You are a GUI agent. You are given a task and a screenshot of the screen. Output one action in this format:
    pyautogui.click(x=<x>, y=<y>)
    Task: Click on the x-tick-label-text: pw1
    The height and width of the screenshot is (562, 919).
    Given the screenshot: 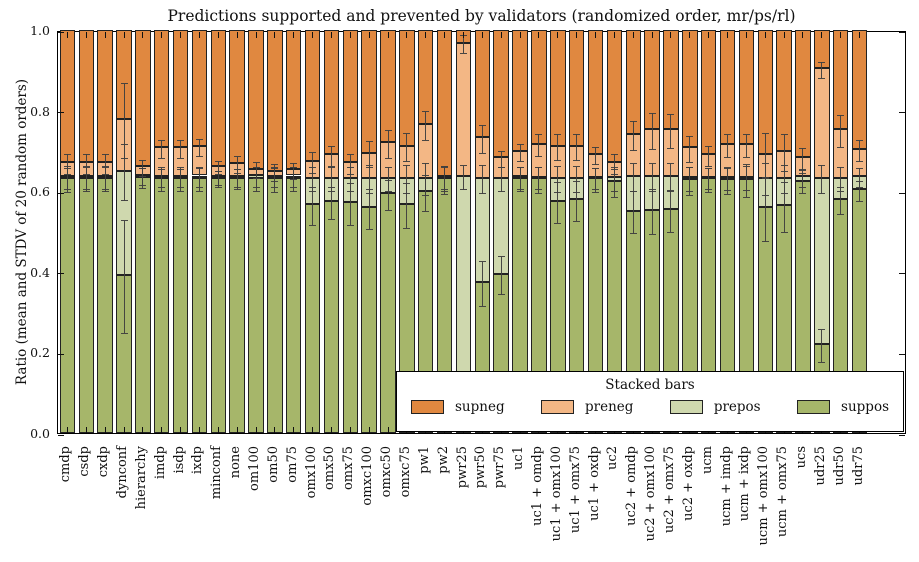 What is the action you would take?
    pyautogui.click(x=424, y=460)
    